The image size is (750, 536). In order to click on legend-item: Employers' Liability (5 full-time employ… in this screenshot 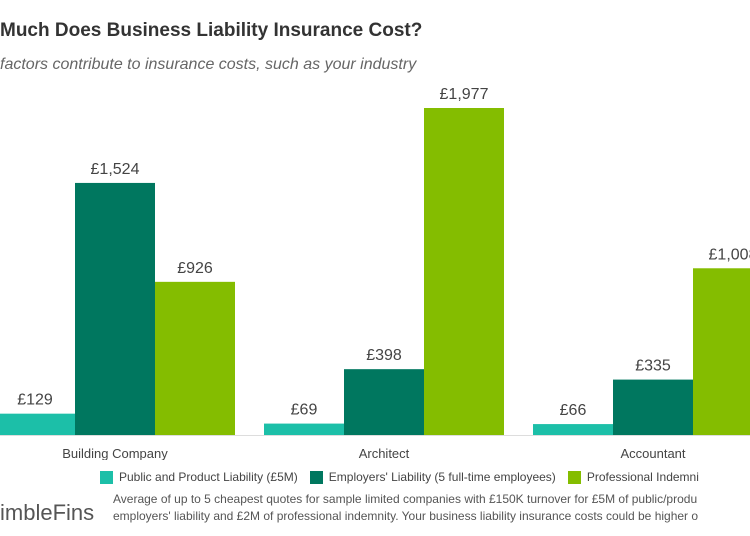, I will do `click(432, 477)`.